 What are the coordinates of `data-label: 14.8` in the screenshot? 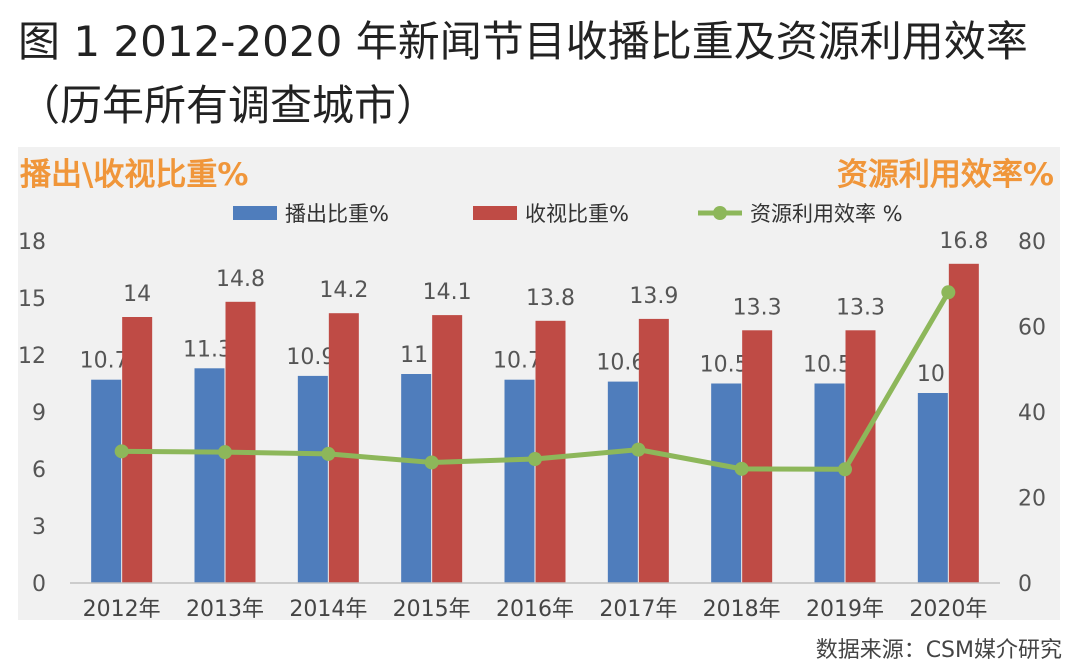 It's located at (240, 279).